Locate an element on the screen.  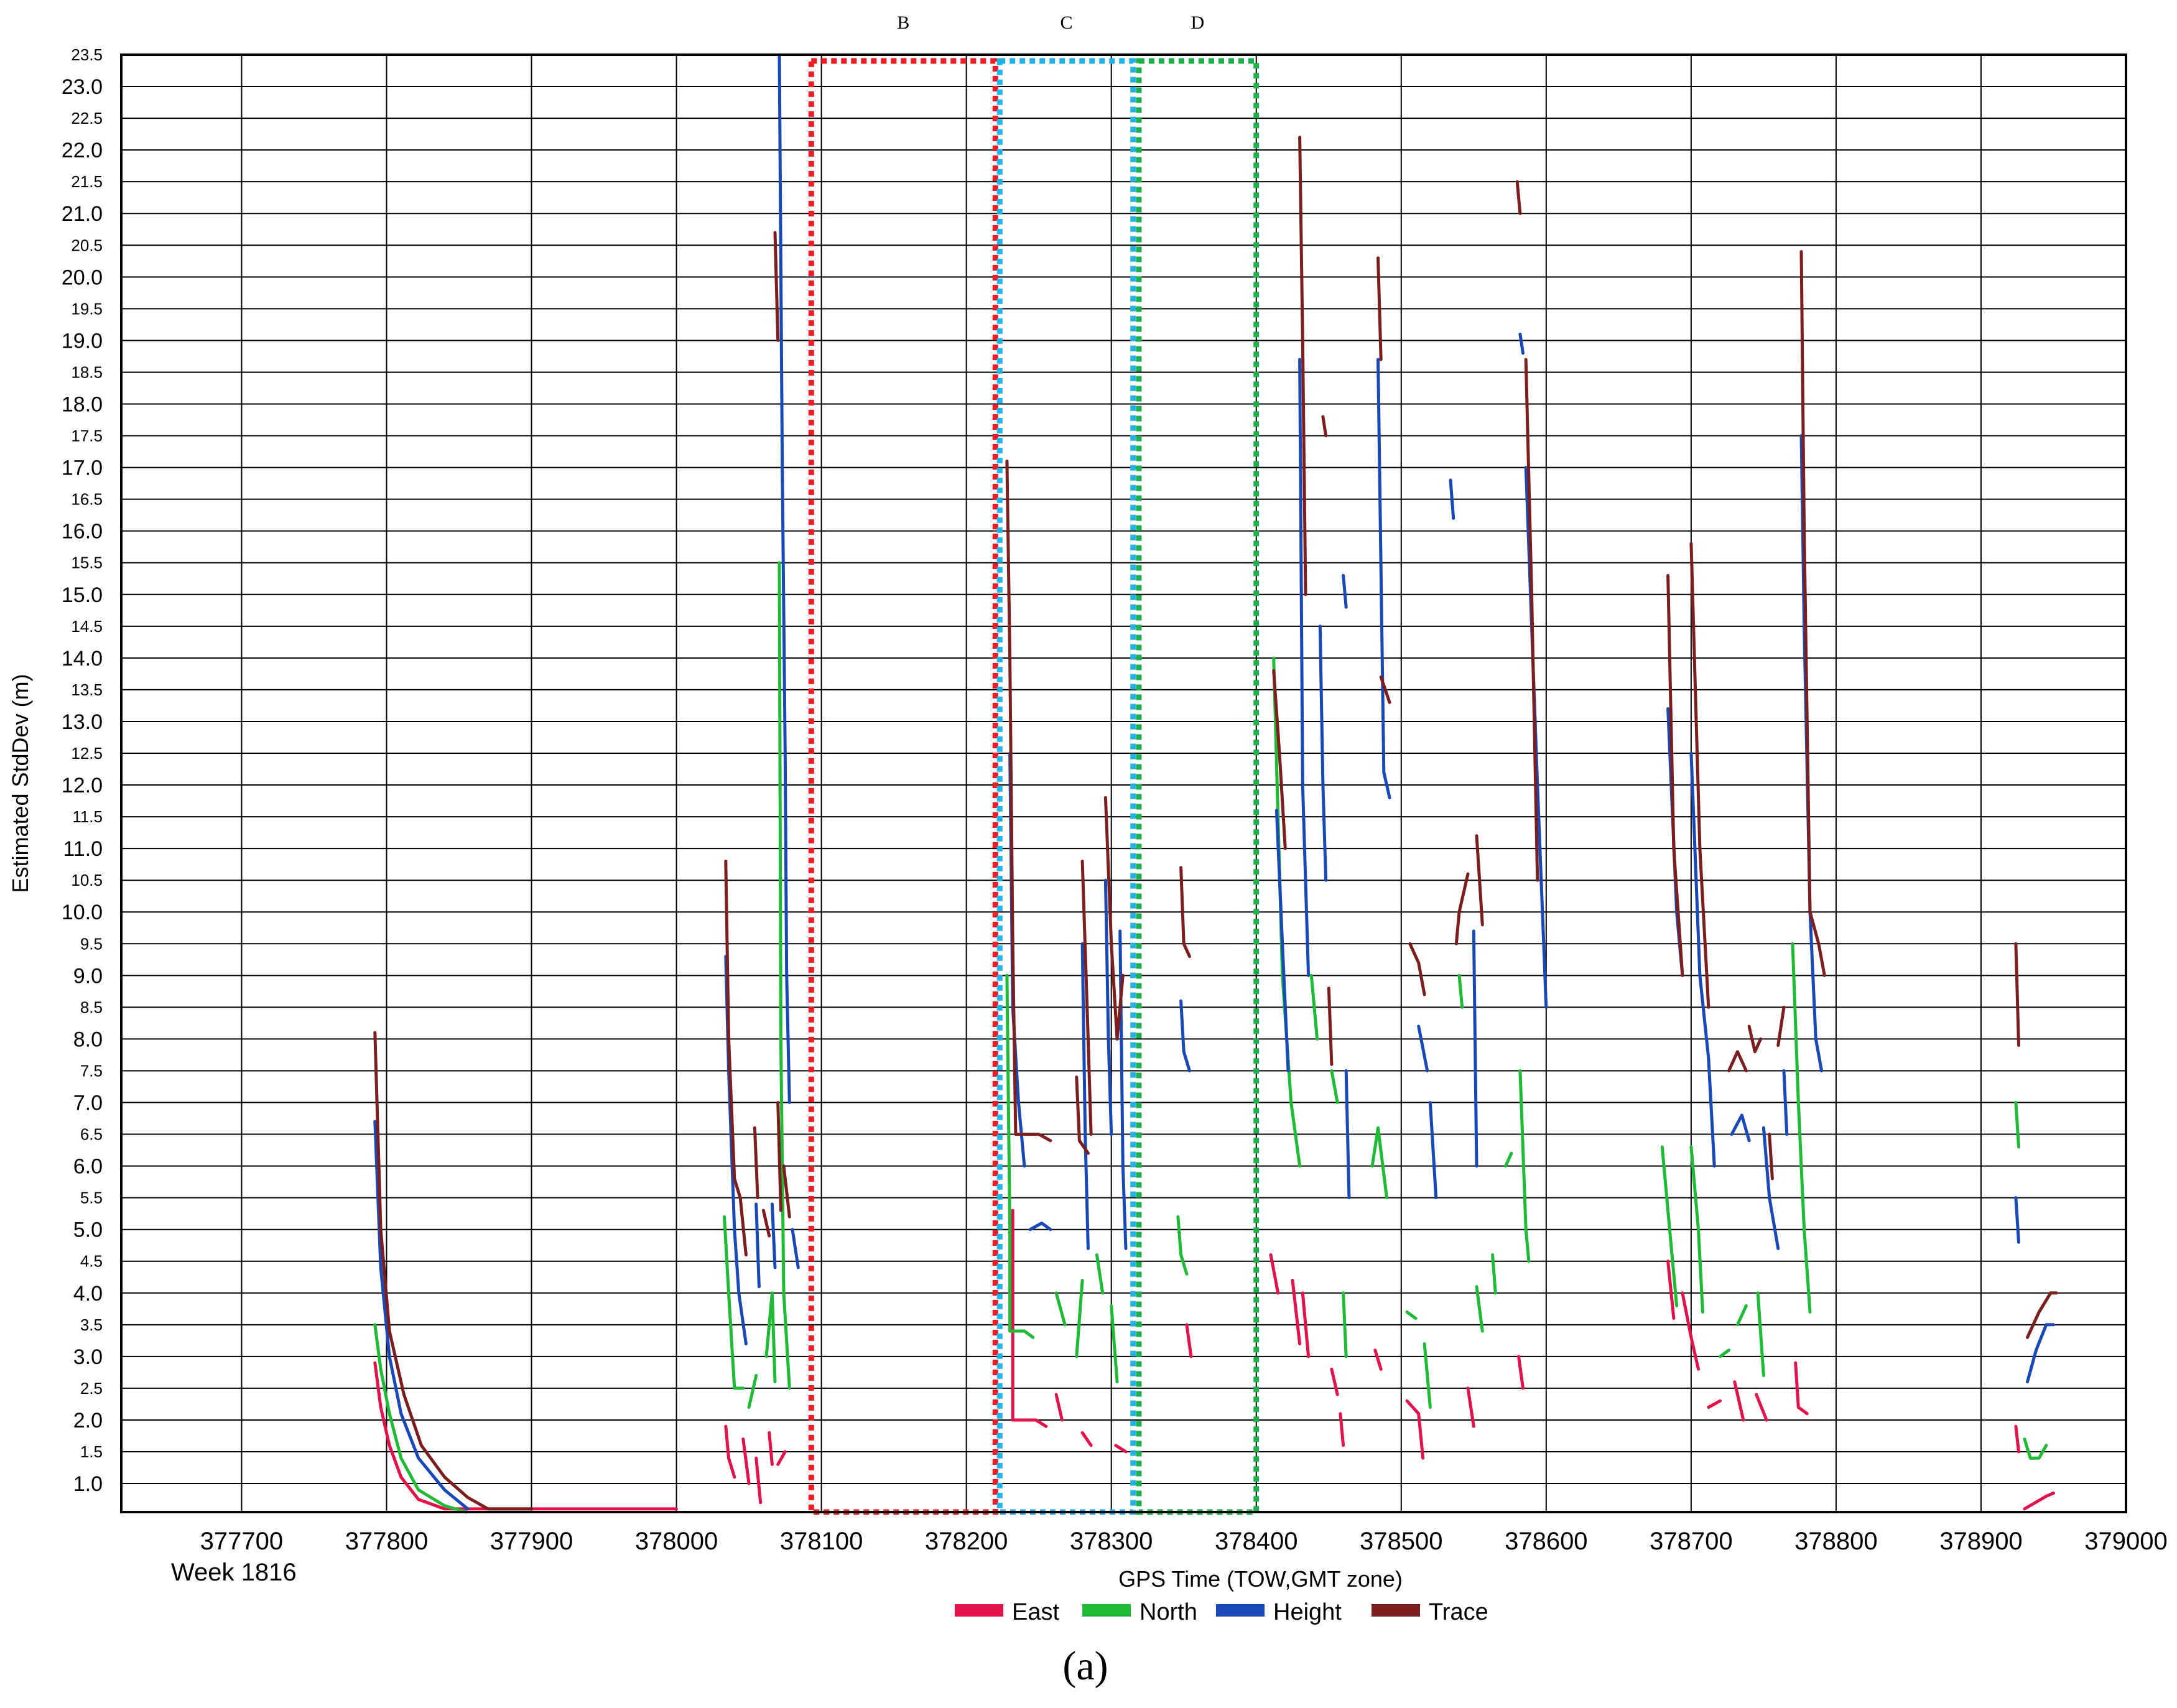
y-tick-label: 12.0 is located at coordinates (82, 785).